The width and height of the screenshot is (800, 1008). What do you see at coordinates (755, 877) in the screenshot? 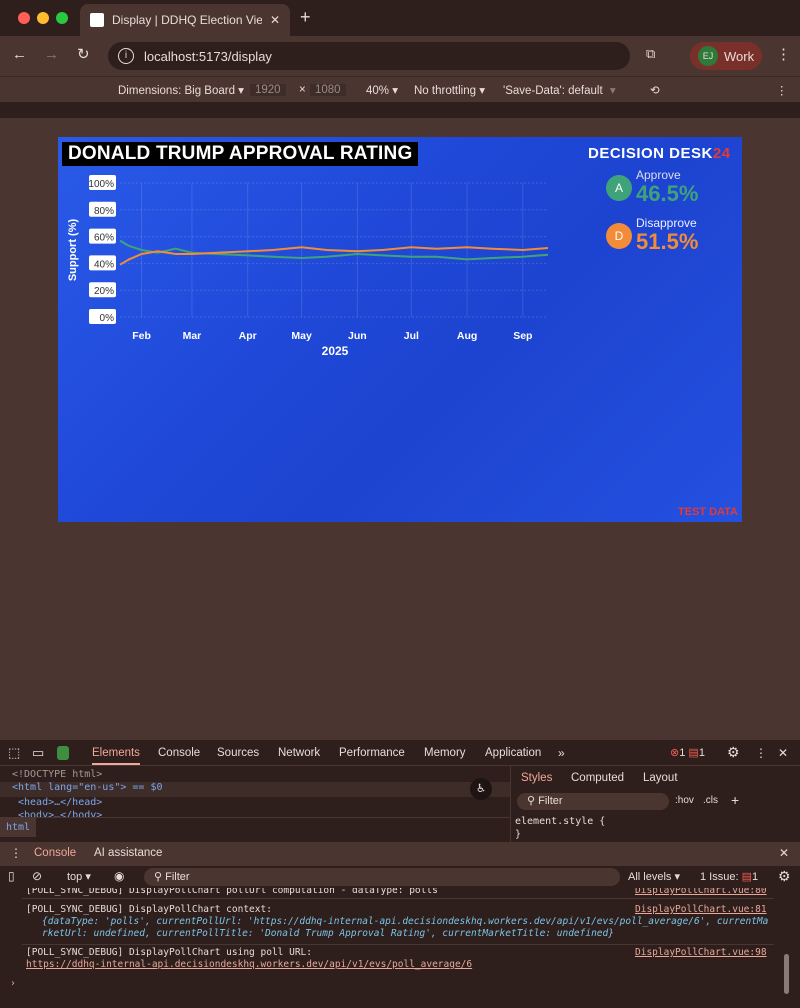
I see `issues-count: 1` at bounding box center [755, 877].